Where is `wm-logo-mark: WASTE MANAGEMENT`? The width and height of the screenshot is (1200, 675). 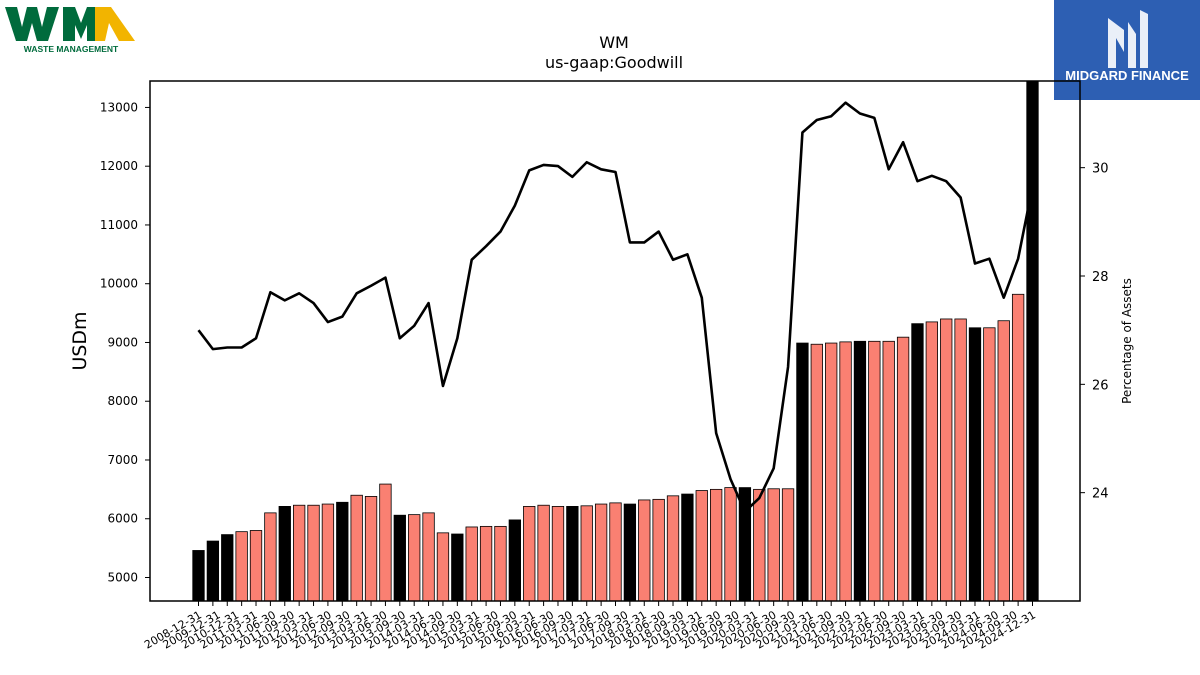
wm-logo-mark: WASTE MANAGEMENT is located at coordinates (70, 30).